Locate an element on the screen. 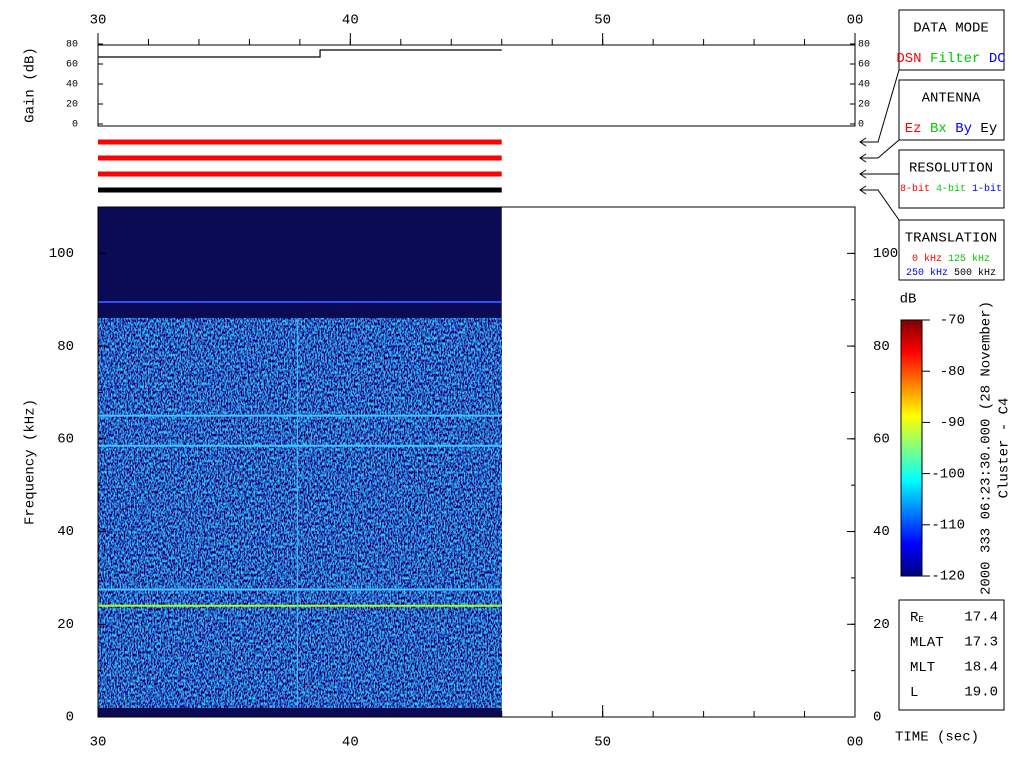 The height and width of the screenshot is (768, 1024). ephemeris-name: MLT is located at coordinates (922, 668).